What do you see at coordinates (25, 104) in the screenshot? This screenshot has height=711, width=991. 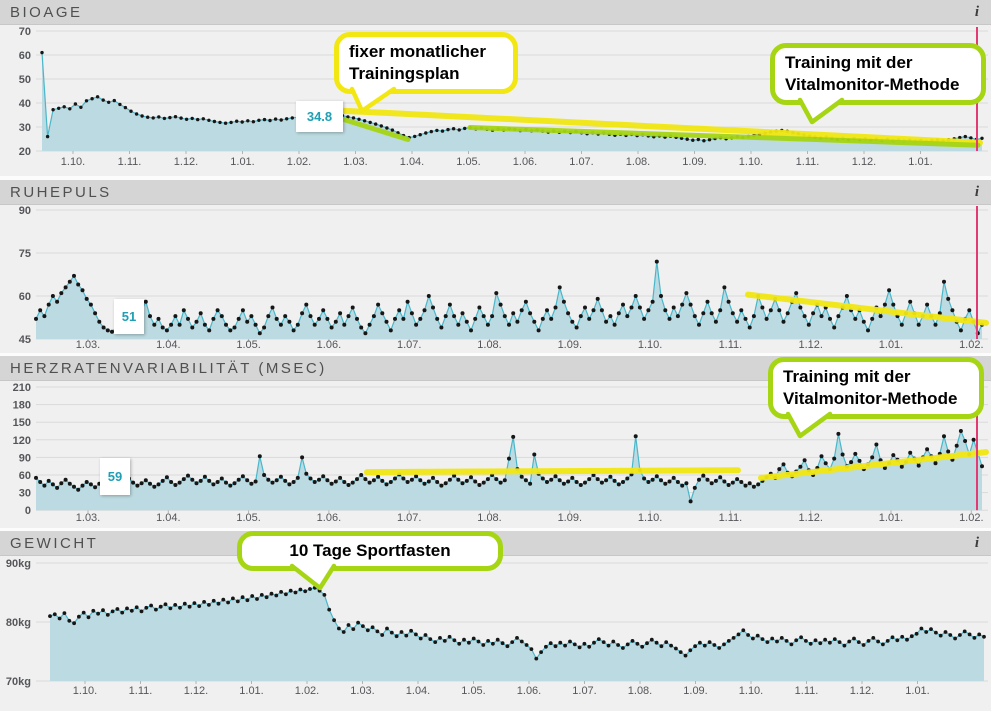 I see `y-tick-label: 40` at bounding box center [25, 104].